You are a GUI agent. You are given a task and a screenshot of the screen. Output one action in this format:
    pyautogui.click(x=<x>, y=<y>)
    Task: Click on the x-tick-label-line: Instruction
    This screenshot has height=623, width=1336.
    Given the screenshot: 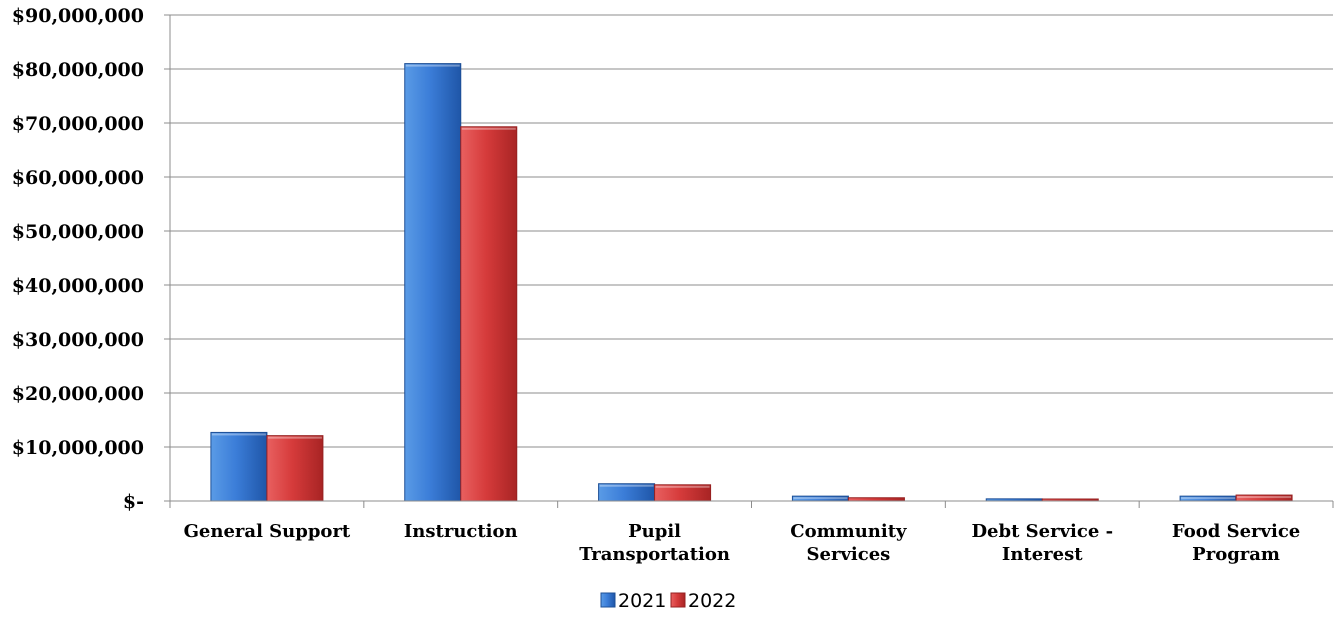 What is the action you would take?
    pyautogui.click(x=461, y=531)
    